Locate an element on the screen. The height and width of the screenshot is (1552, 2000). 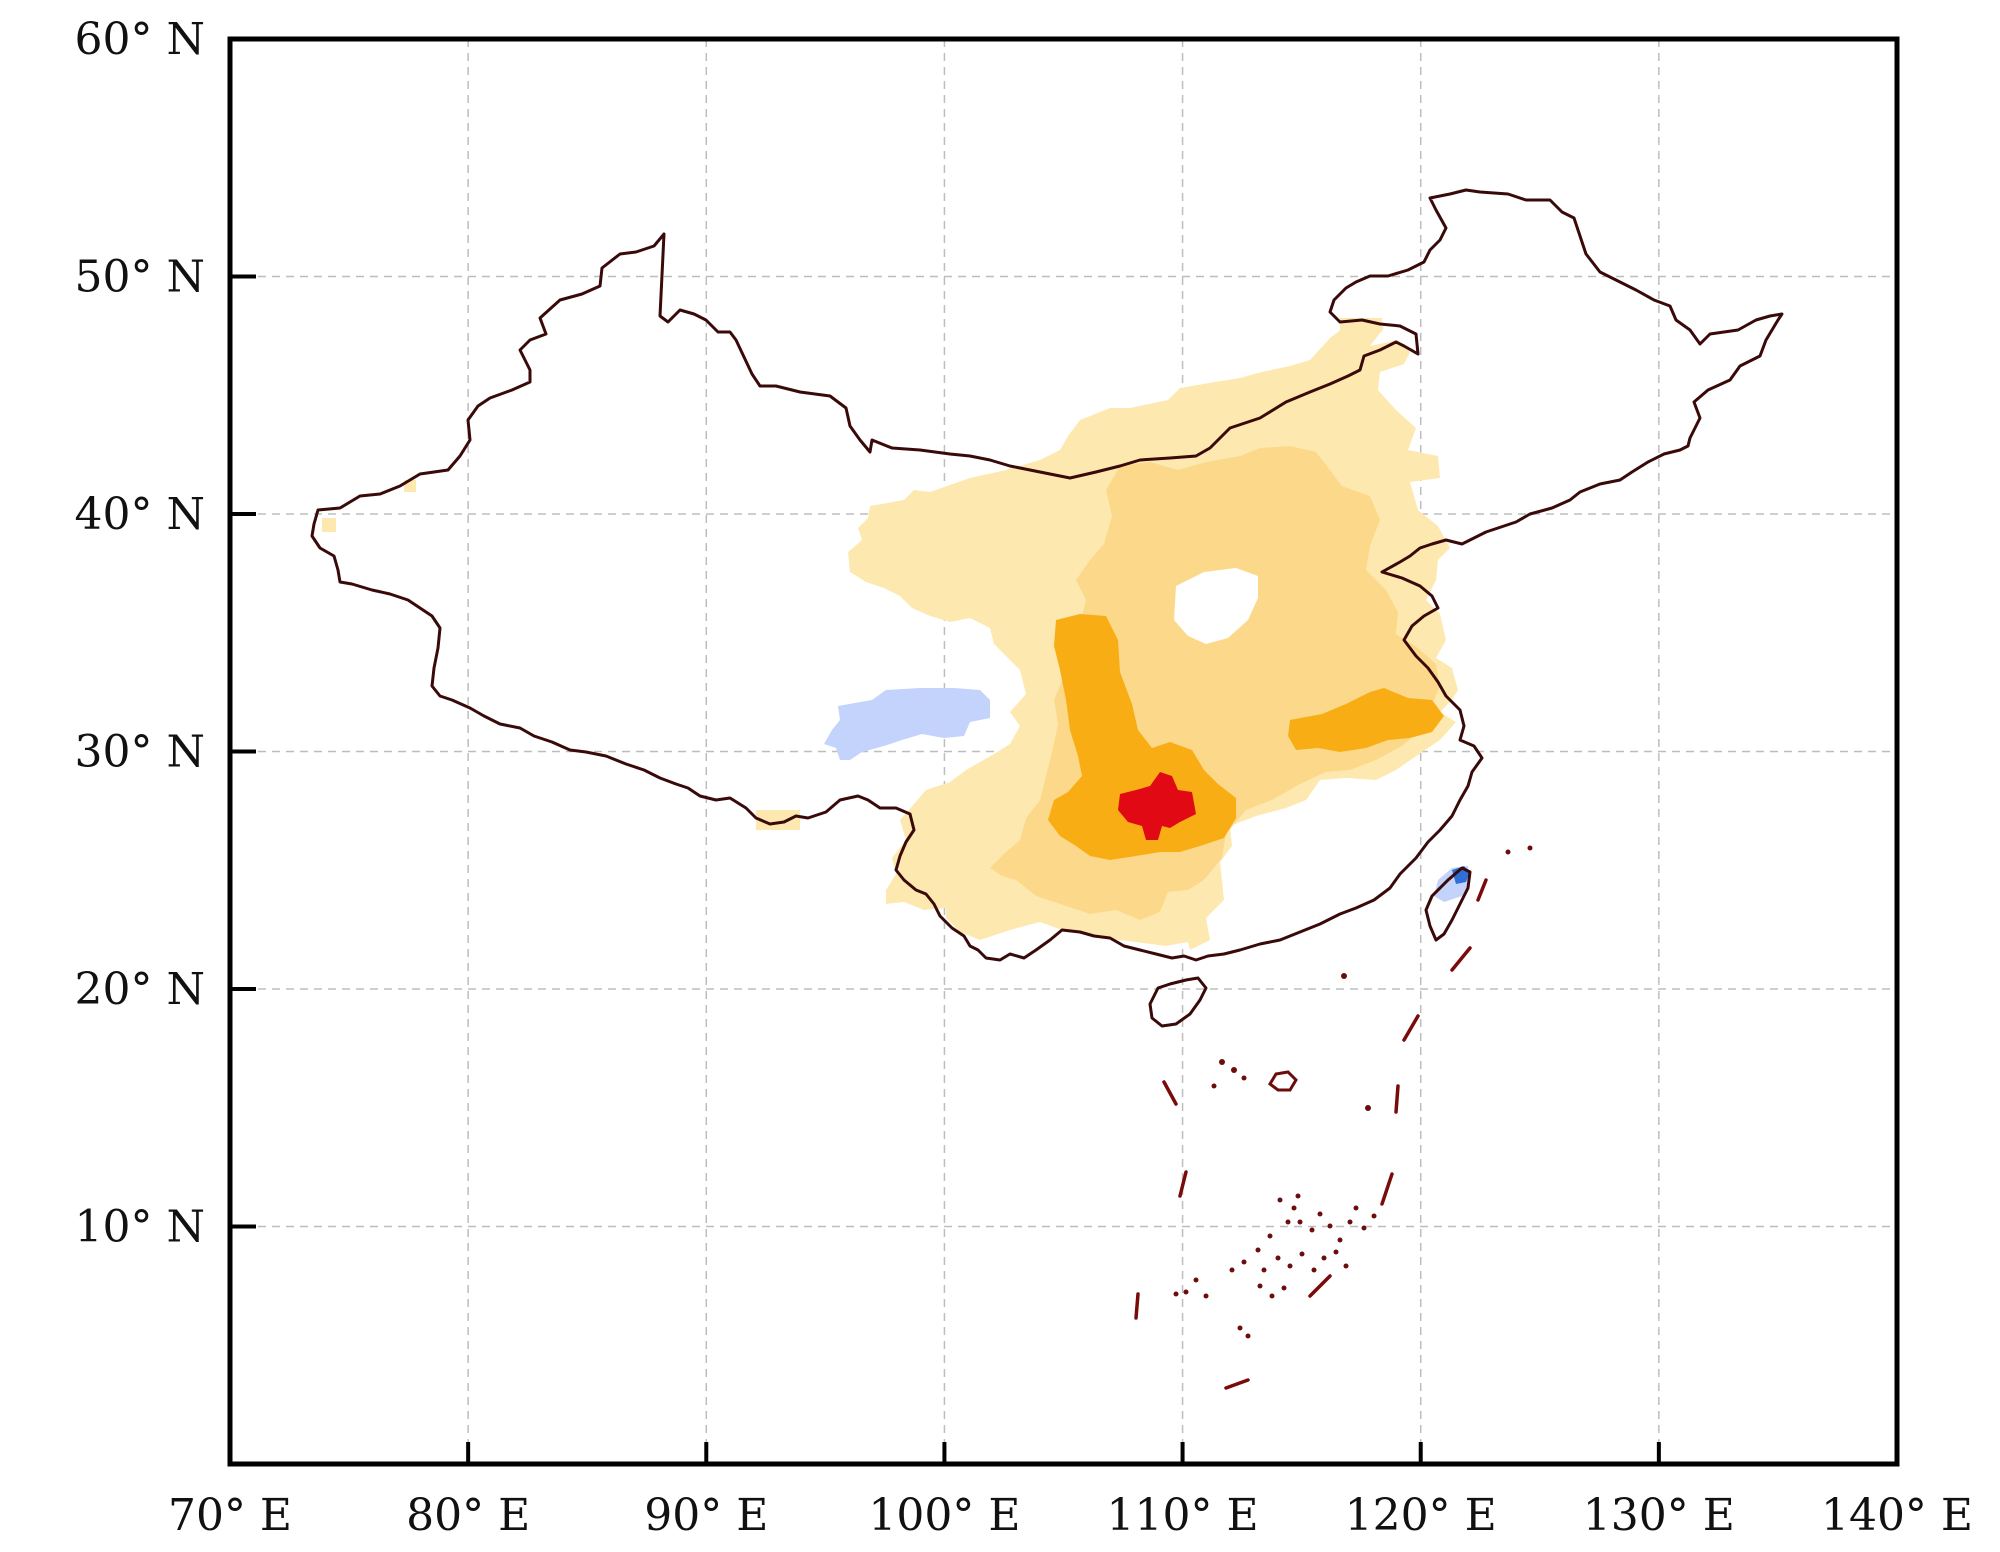
anomaly-patch-south is located at coordinates (778, 820).